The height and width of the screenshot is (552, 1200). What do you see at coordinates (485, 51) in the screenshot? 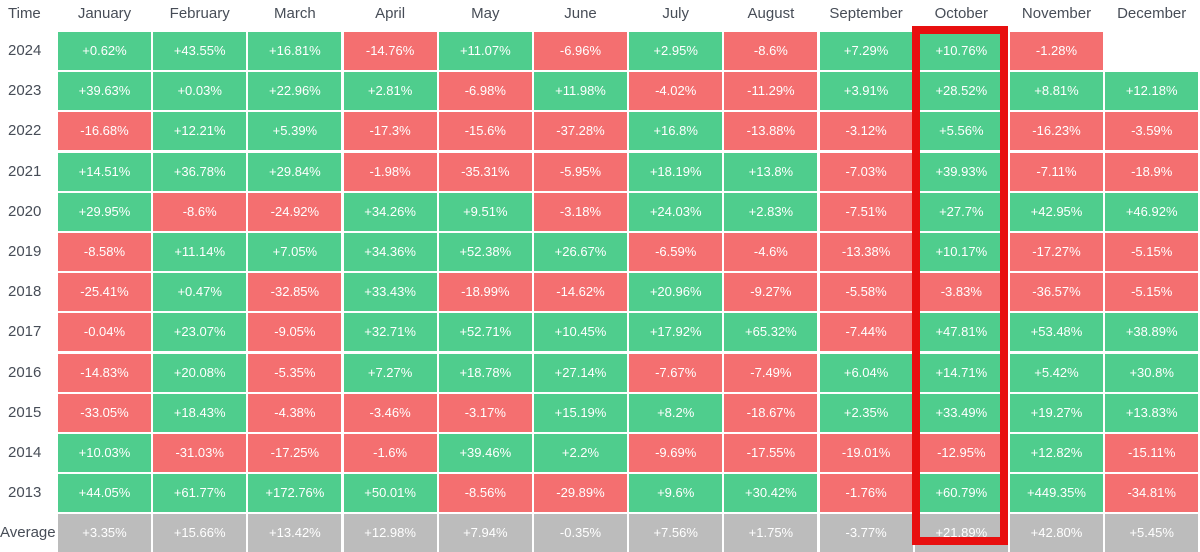
I see `return-cell-2024-may: +11.07%` at bounding box center [485, 51].